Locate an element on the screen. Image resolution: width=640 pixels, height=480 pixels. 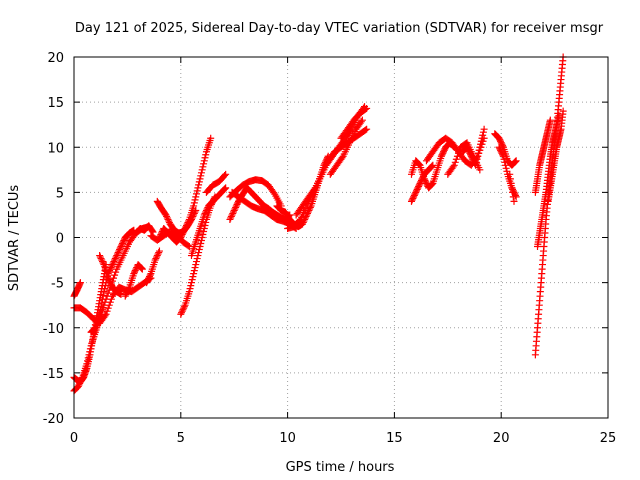
y-tick-label: 20 is located at coordinates (55, 58).